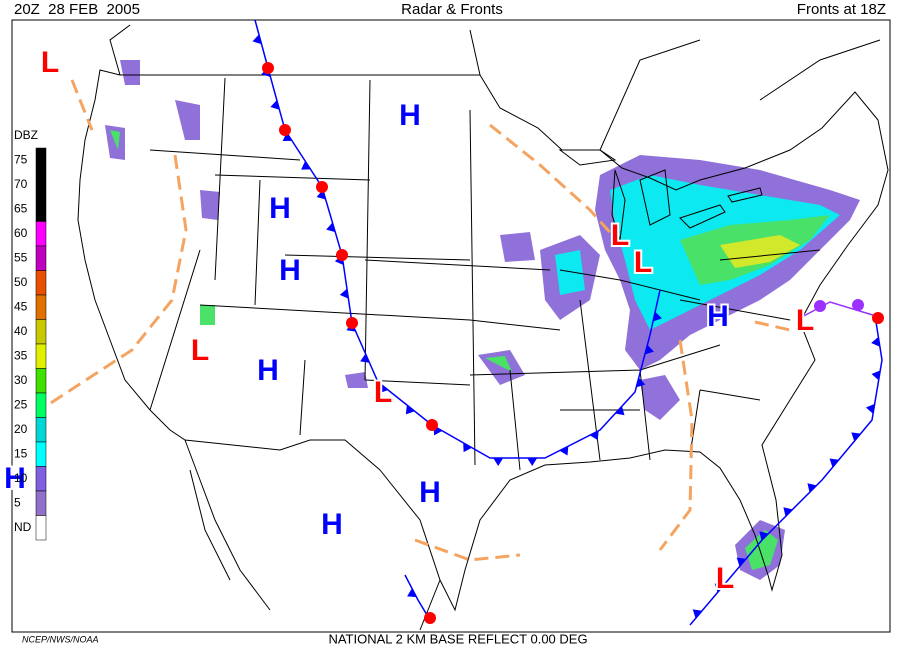 This screenshot has width=900, height=650. Describe the element at coordinates (21, 380) in the screenshot. I see `legend-label: 30` at that location.